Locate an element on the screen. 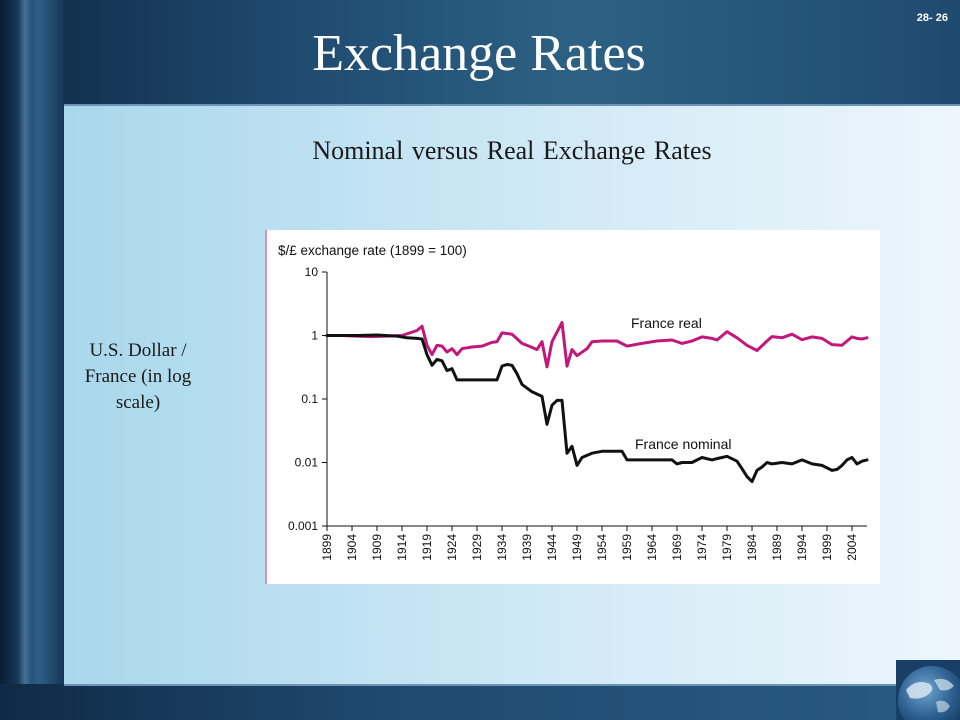 This screenshot has width=960, height=720. x-tick-label: 1914 is located at coordinates (402, 547).